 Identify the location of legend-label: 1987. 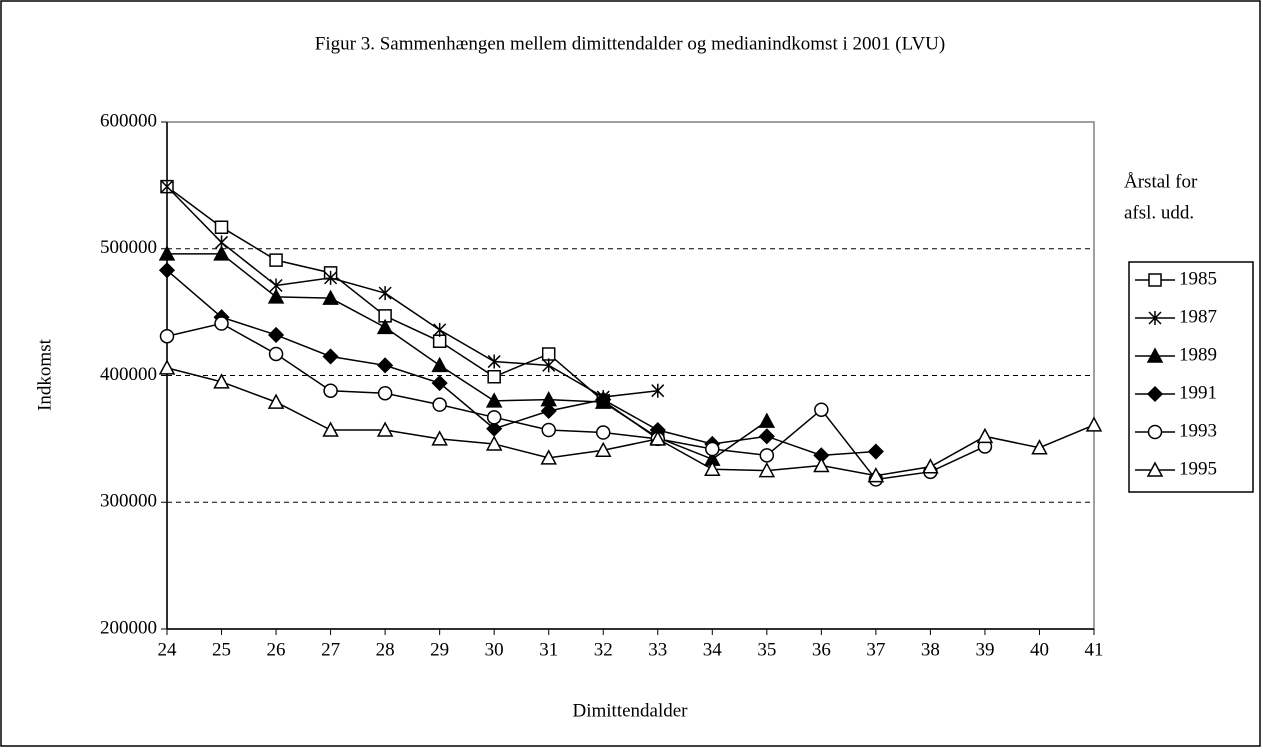
(1198, 316).